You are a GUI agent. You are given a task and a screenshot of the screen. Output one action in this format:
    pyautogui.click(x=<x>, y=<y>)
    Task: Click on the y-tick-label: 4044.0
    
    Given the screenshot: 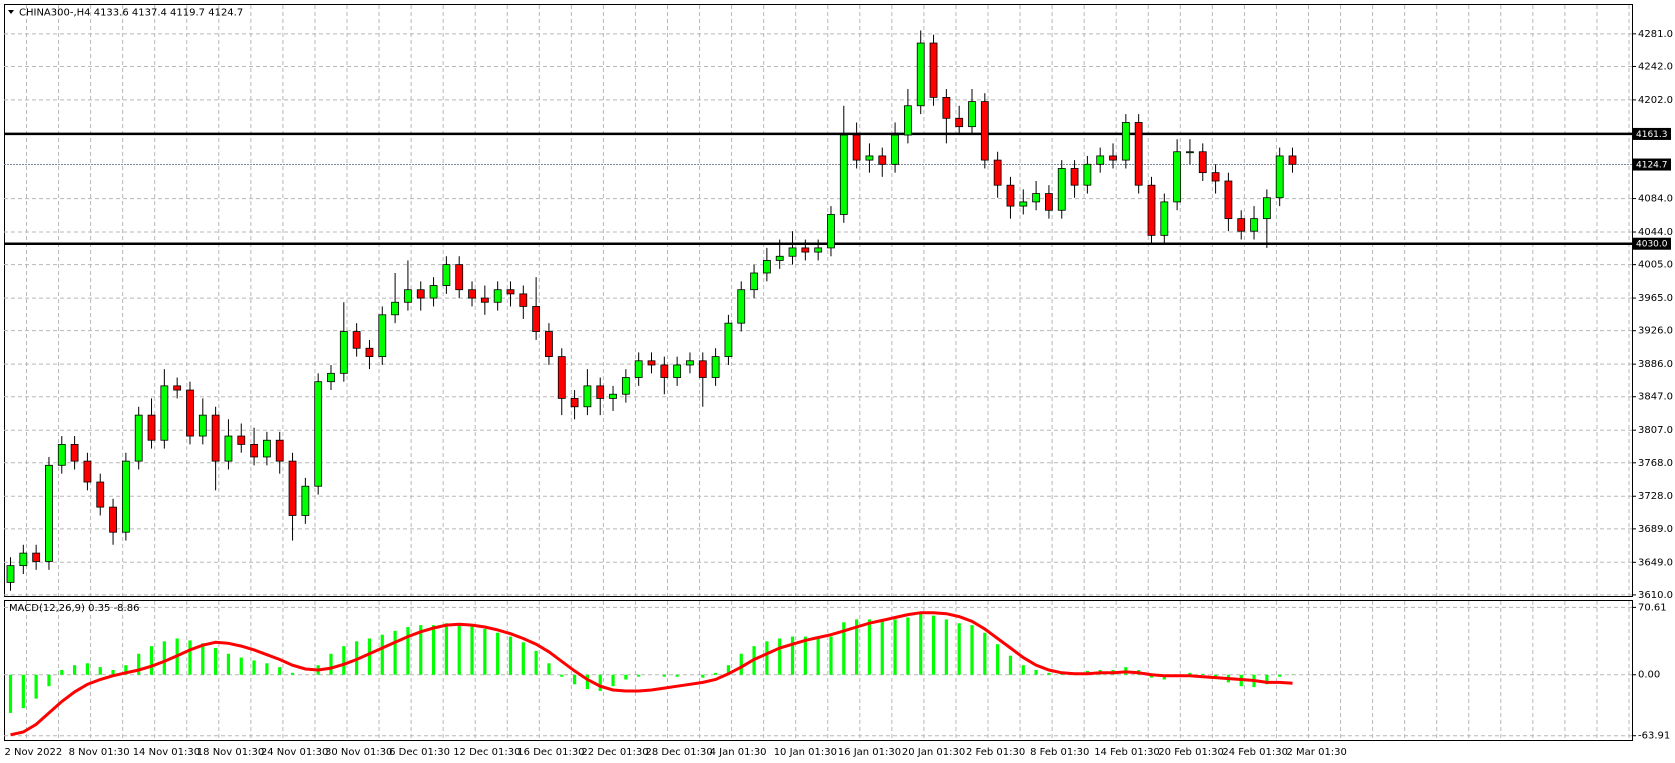 What is the action you would take?
    pyautogui.click(x=1655, y=232)
    